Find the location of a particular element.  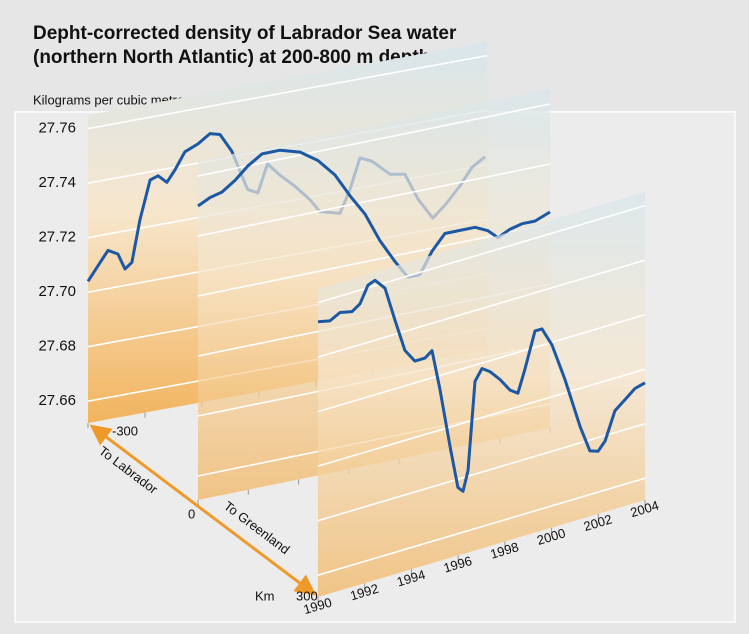

depth-unit: Km is located at coordinates (265, 595).